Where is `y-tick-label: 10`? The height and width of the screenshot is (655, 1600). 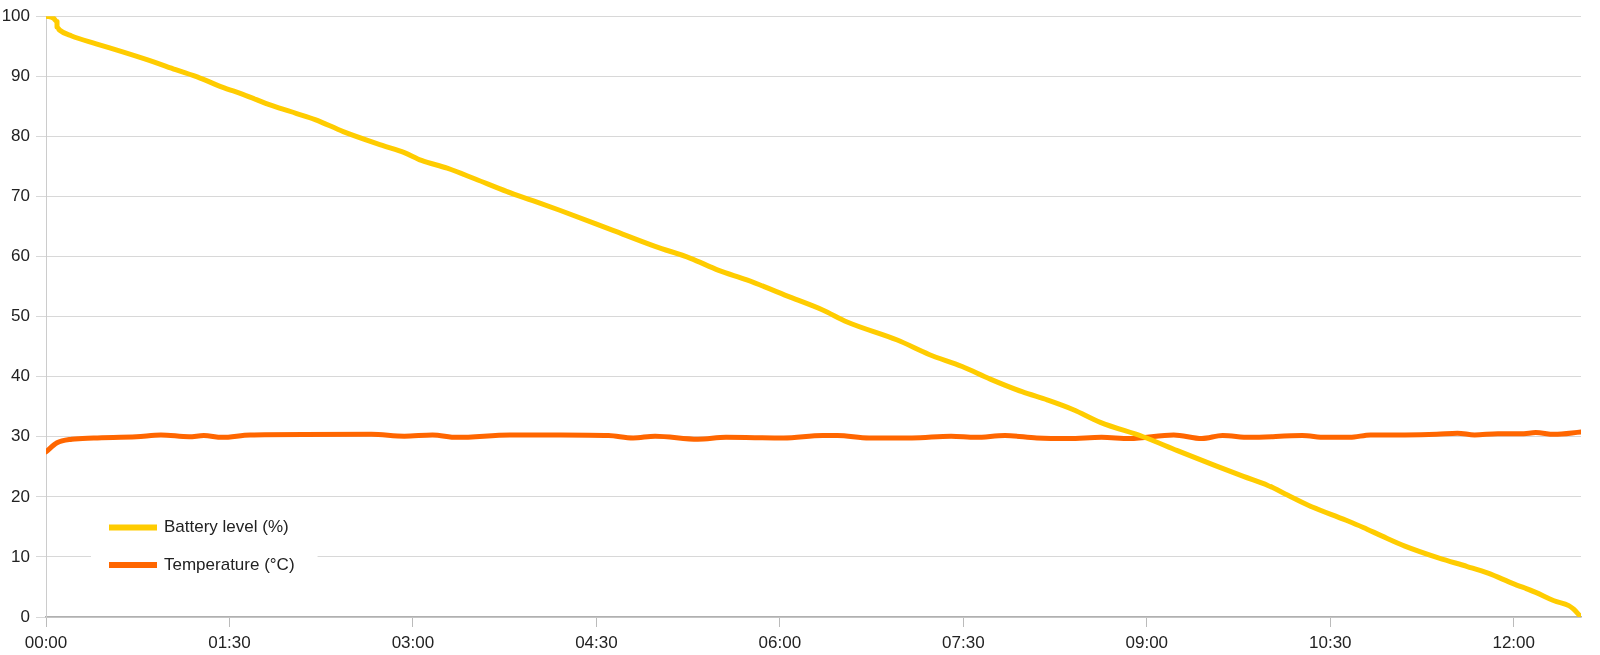
y-tick-label: 10 is located at coordinates (20, 556).